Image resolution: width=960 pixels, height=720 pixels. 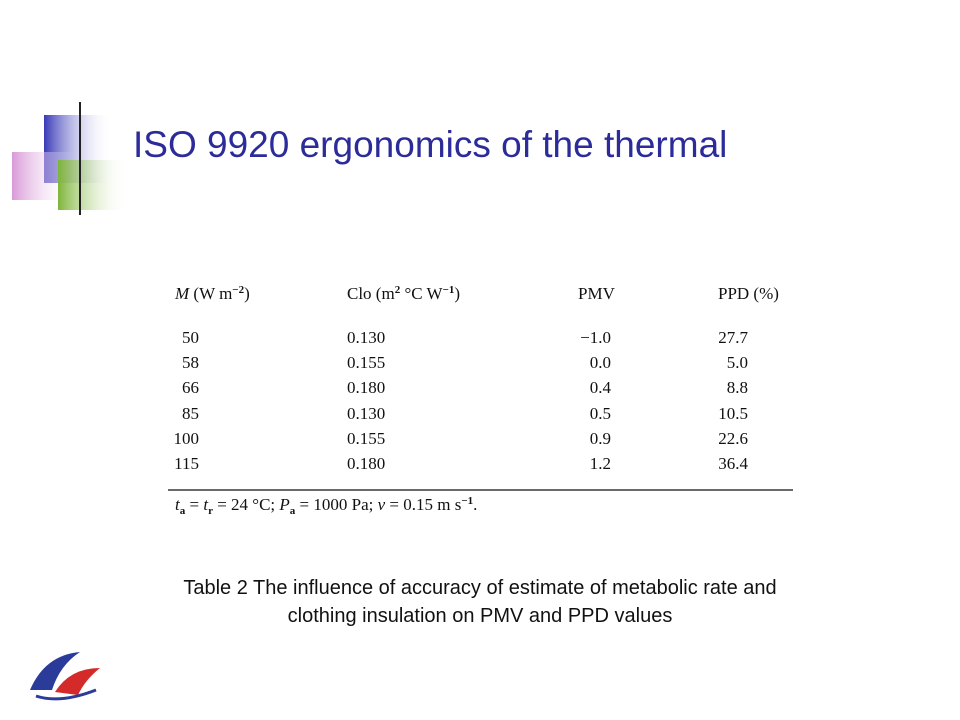 I want to click on text-run: P, so click(x=284, y=504).